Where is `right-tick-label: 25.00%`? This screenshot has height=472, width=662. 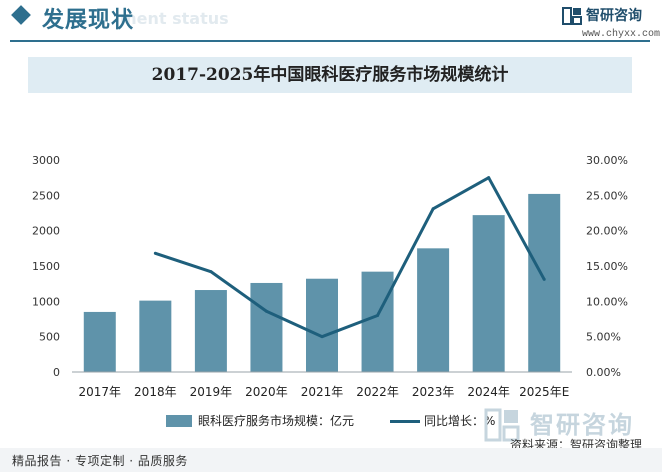 right-tick-label: 25.00% is located at coordinates (607, 195).